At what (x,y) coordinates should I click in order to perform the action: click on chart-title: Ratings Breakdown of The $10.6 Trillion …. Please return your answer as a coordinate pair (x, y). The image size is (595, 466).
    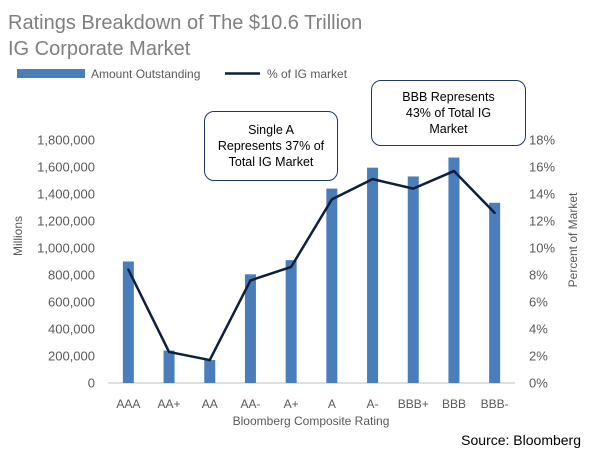
    Looking at the image, I should click on (208, 36).